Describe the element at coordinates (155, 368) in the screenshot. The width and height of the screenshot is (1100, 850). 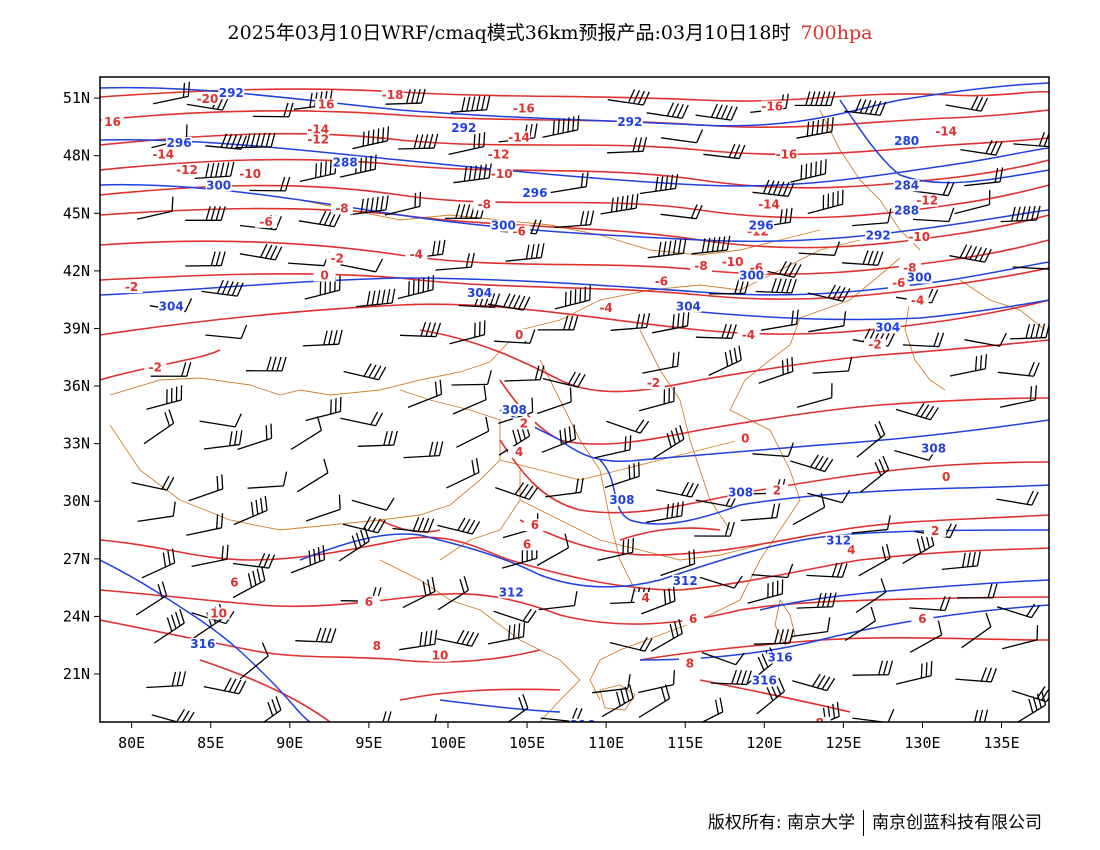
I see `temp-contour-label: -2` at that location.